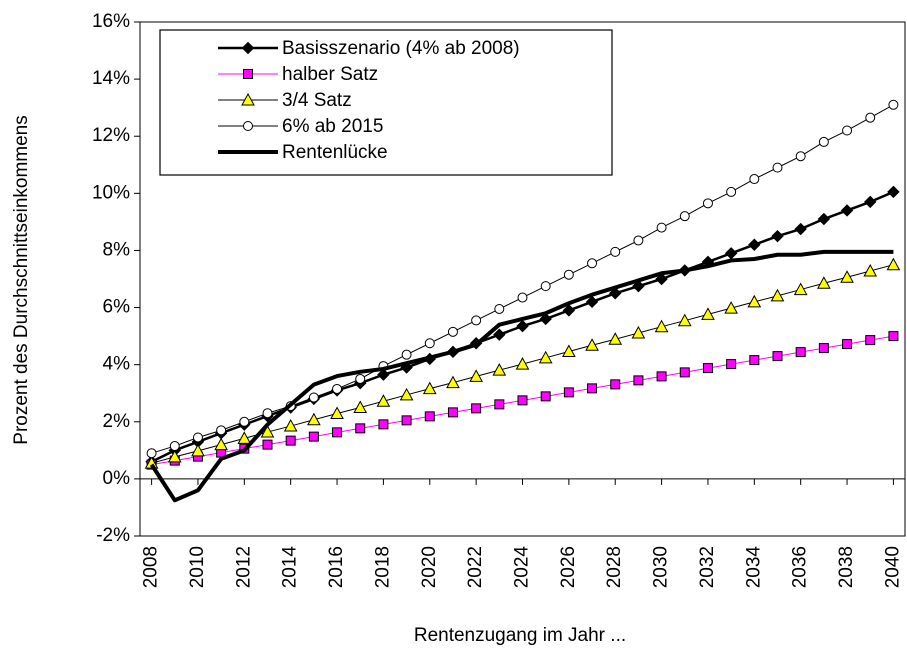 This screenshot has width=907, height=654. What do you see at coordinates (707, 567) in the screenshot?
I see `x-tick-label: 2032` at bounding box center [707, 567].